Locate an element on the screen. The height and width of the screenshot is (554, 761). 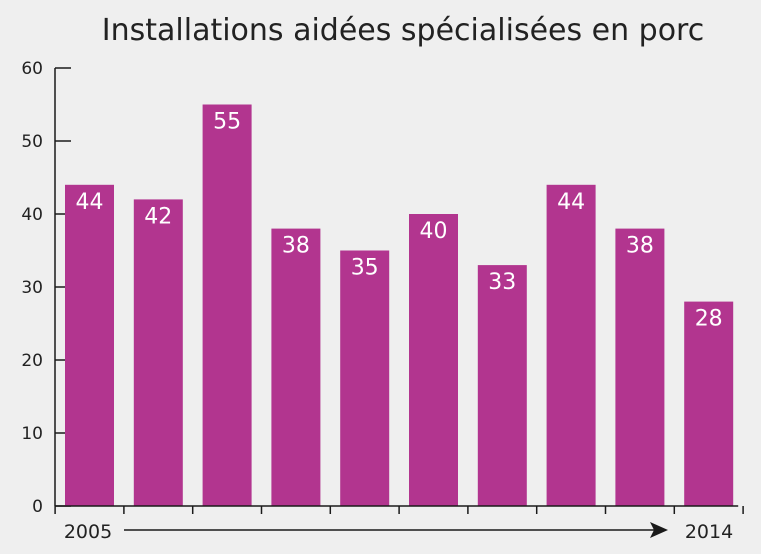
bar-value-label: 28 is located at coordinates (709, 319).